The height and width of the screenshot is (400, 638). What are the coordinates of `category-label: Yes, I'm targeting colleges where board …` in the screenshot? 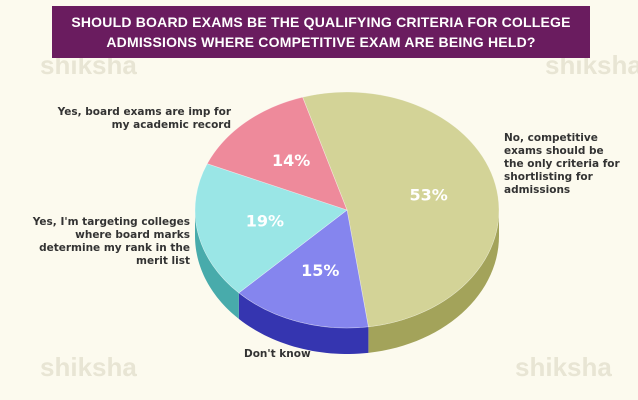 It's located at (111, 241).